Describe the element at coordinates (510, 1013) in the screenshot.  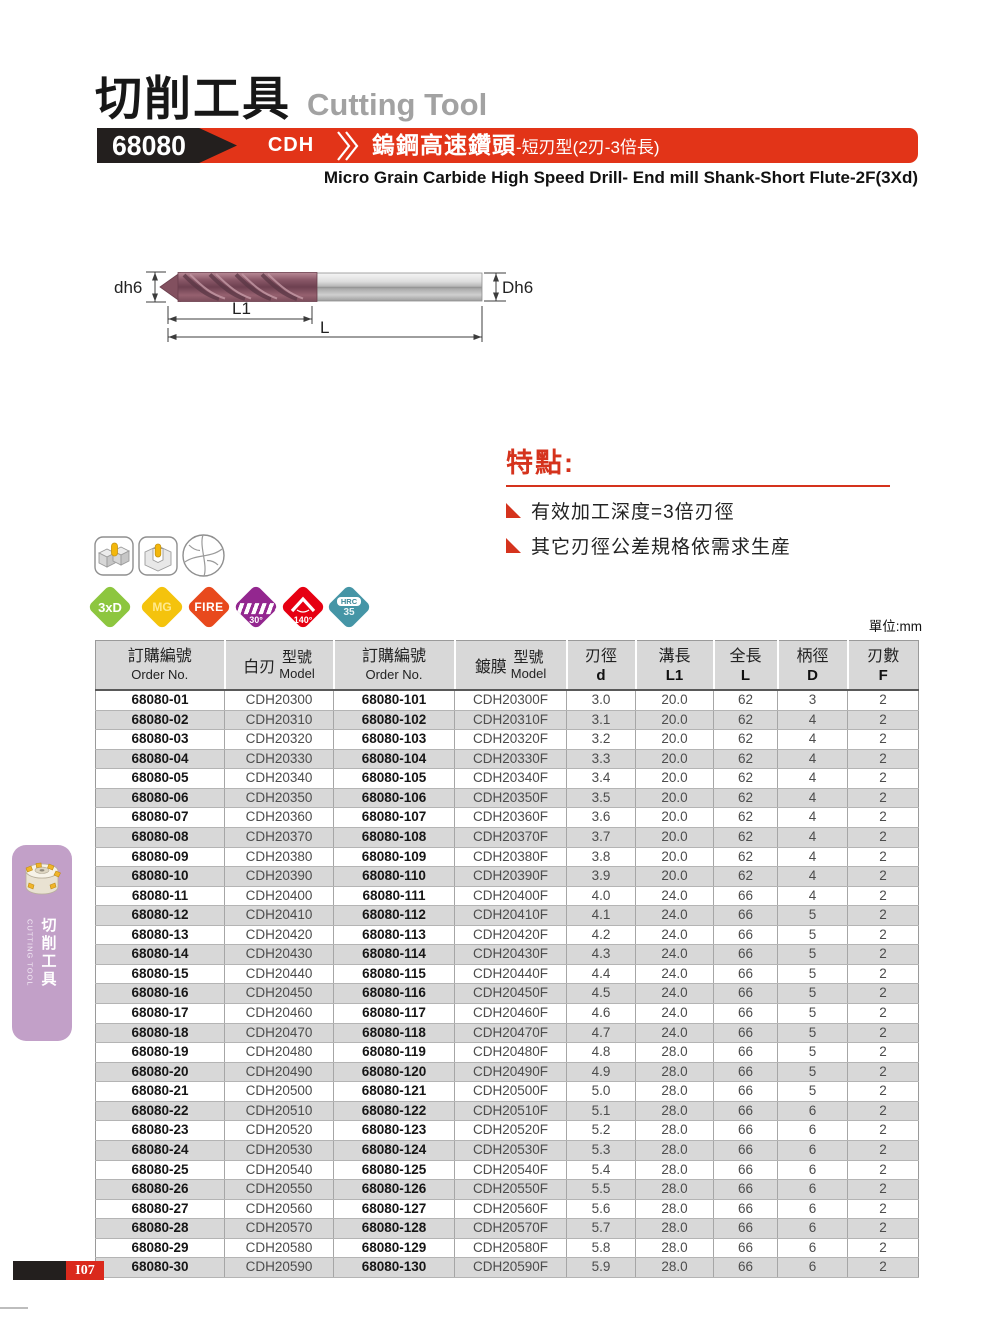
I see `cell-model-coated: CDH20460F` at that location.